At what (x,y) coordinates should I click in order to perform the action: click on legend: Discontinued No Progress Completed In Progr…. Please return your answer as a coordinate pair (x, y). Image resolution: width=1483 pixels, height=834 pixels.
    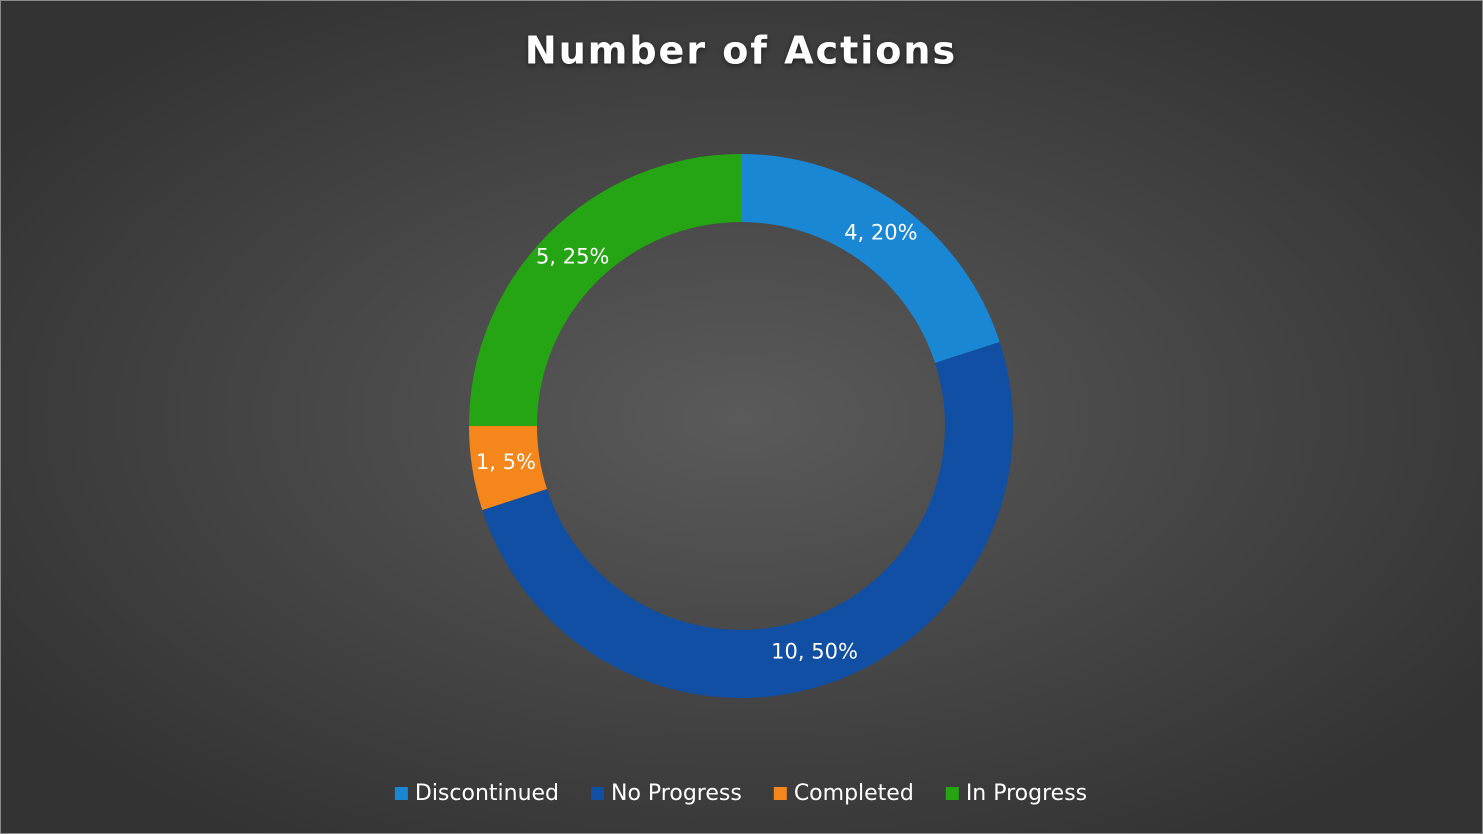
    Looking at the image, I should click on (740, 793).